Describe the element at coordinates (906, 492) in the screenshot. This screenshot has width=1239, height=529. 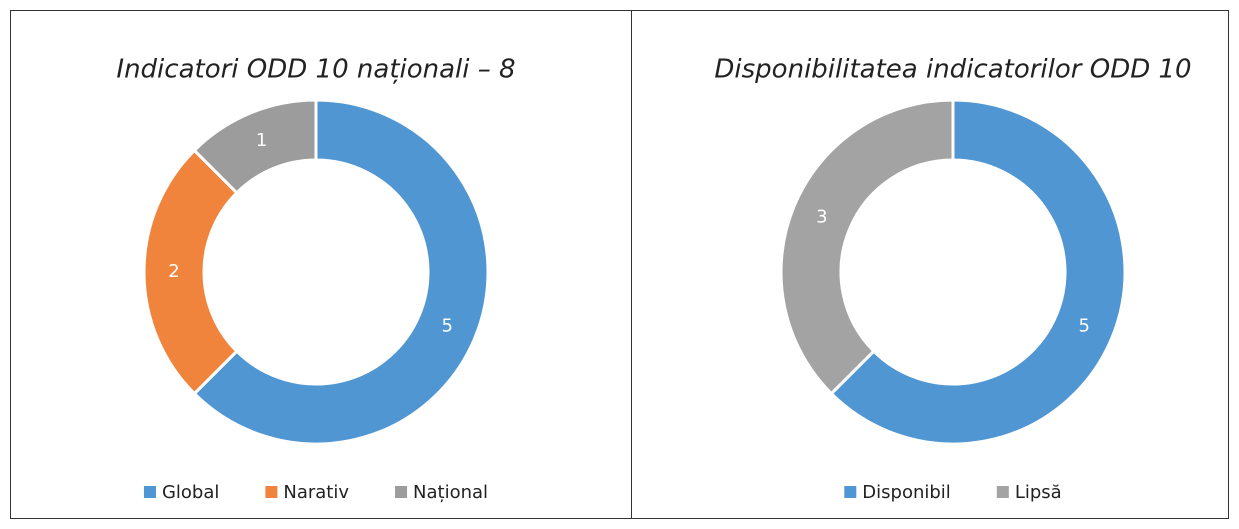
I see `legend-label: Disponibil` at that location.